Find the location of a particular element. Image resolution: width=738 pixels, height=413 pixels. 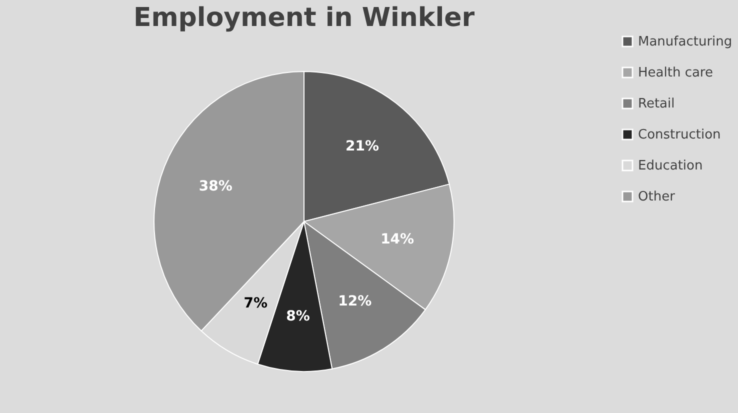

legend-label: Health care is located at coordinates (675, 73).